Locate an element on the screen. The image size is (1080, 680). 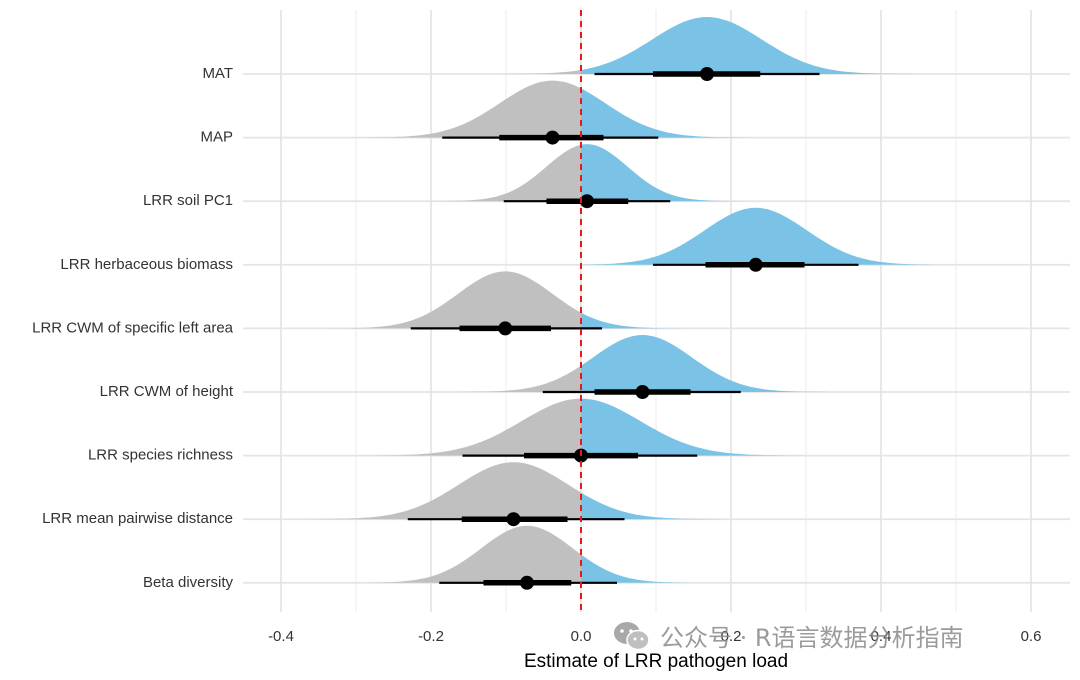
y-tick-label: LRR herbaceous biomass is located at coordinates (146, 264).